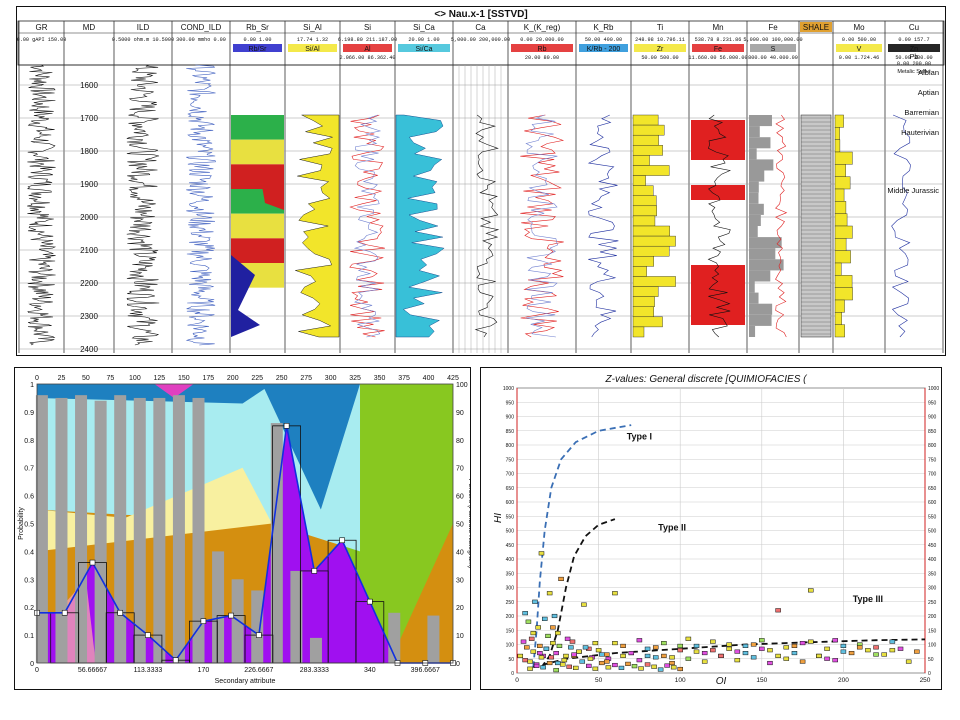 The height and width of the screenshot is (720, 960). What do you see at coordinates (913, 72) in the screenshot?
I see `track-footer-16: Metalic Sulfur` at bounding box center [913, 72].